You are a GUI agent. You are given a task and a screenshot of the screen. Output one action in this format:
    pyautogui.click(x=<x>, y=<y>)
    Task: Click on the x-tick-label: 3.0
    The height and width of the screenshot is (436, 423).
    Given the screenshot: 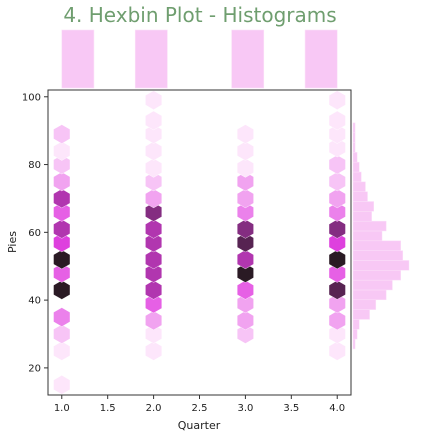 What is the action you would take?
    pyautogui.click(x=245, y=408)
    